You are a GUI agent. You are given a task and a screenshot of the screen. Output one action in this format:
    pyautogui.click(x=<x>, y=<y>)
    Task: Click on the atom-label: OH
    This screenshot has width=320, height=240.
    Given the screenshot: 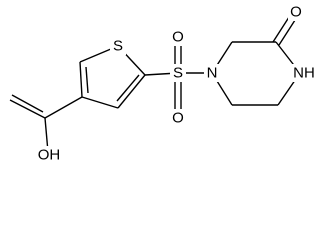 What is the action you would take?
    pyautogui.click(x=49, y=155)
    